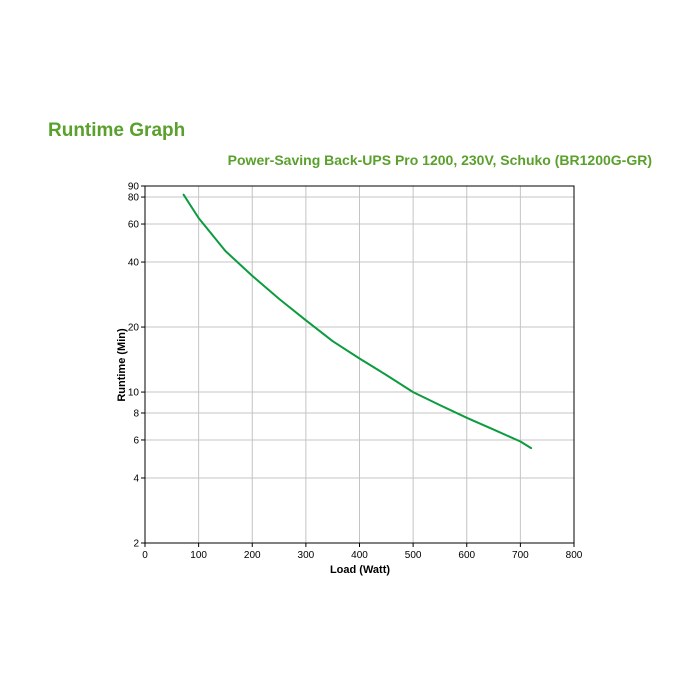 The height and width of the screenshot is (700, 700). Describe the element at coordinates (134, 225) in the screenshot. I see `y-tick-label-7: 60` at that location.